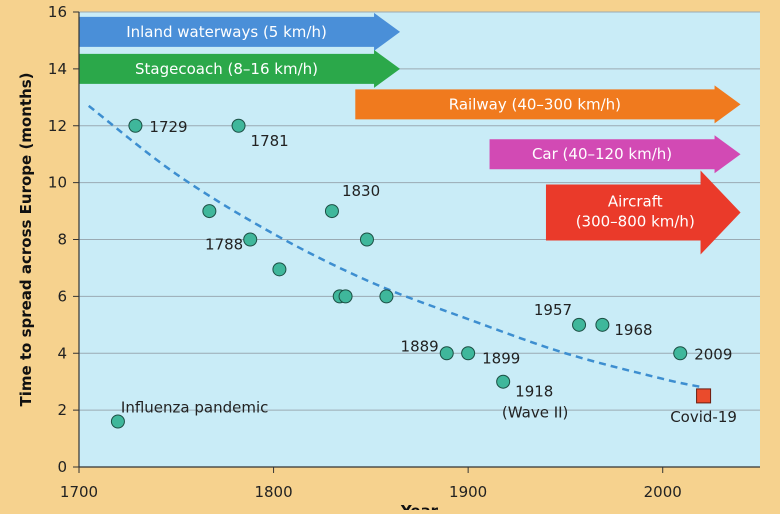 The width and height of the screenshot is (780, 514). What do you see at coordinates (57, 183) in the screenshot?
I see `y-tick-label: 10` at bounding box center [57, 183].